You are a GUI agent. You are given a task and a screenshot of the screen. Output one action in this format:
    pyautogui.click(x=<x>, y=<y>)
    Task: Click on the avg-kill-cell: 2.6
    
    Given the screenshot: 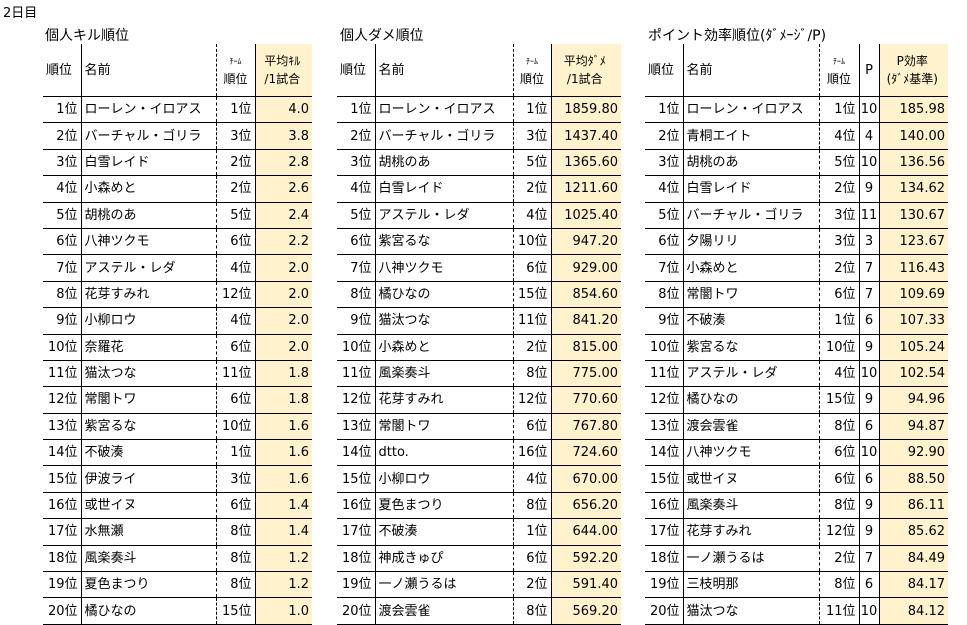 What is the action you would take?
    pyautogui.click(x=283, y=189)
    